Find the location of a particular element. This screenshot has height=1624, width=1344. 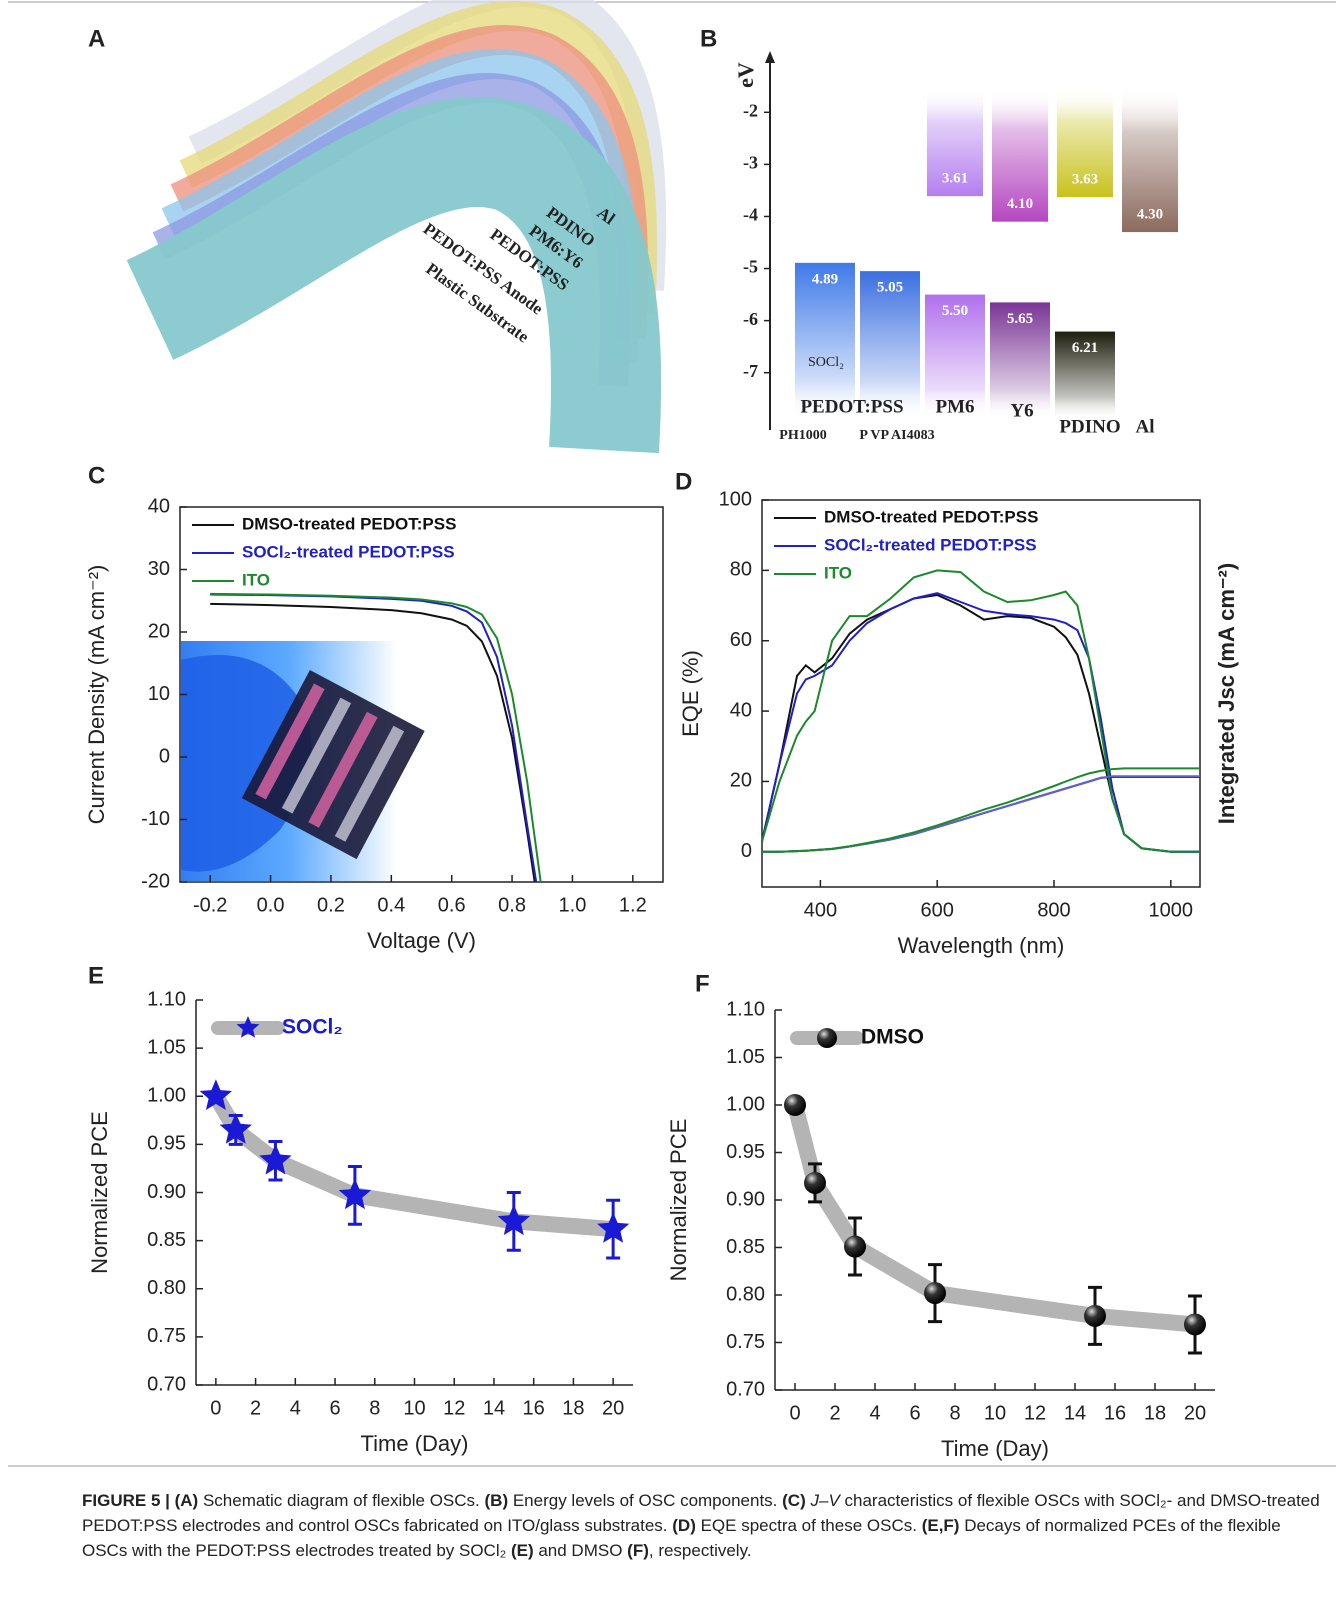

x-tick-label: 0.0 is located at coordinates (271, 905).